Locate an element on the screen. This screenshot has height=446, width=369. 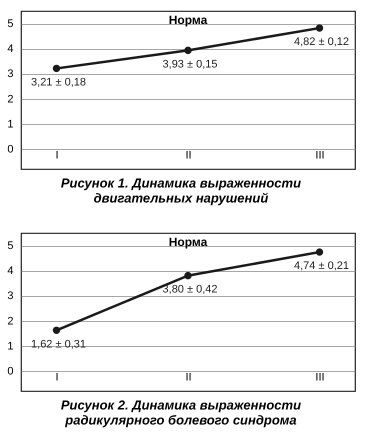
data-label: 3,93 ± 0,15 is located at coordinates (190, 64).